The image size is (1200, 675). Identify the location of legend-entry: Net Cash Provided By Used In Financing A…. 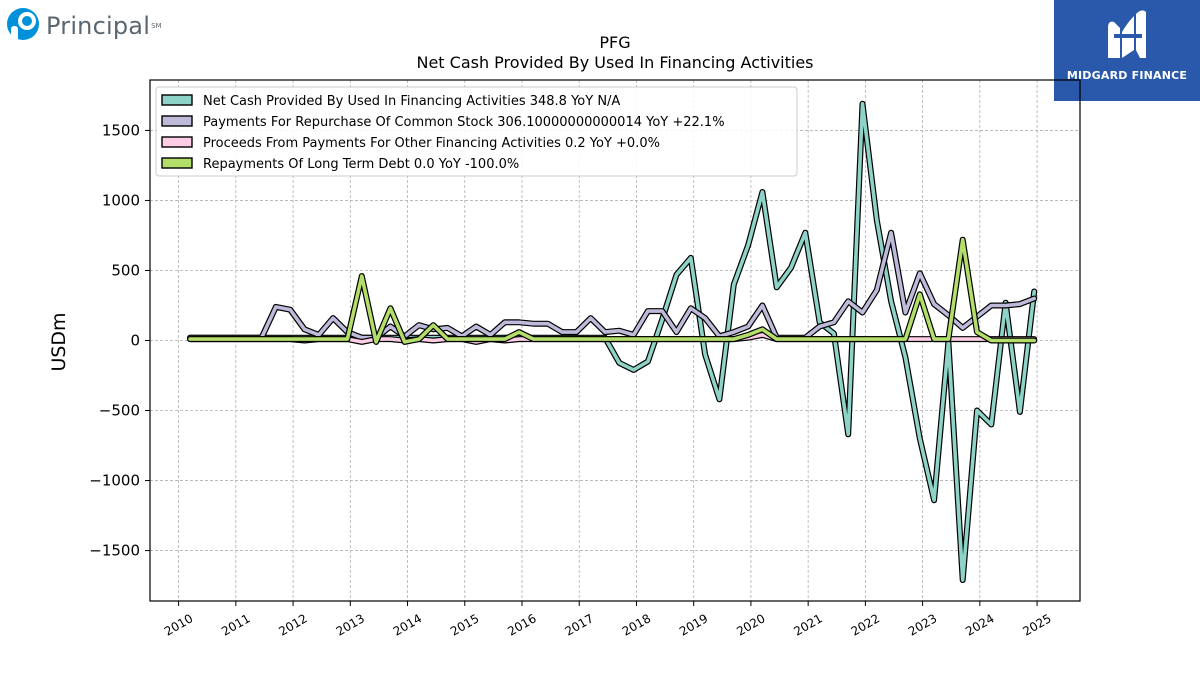
(411, 101).